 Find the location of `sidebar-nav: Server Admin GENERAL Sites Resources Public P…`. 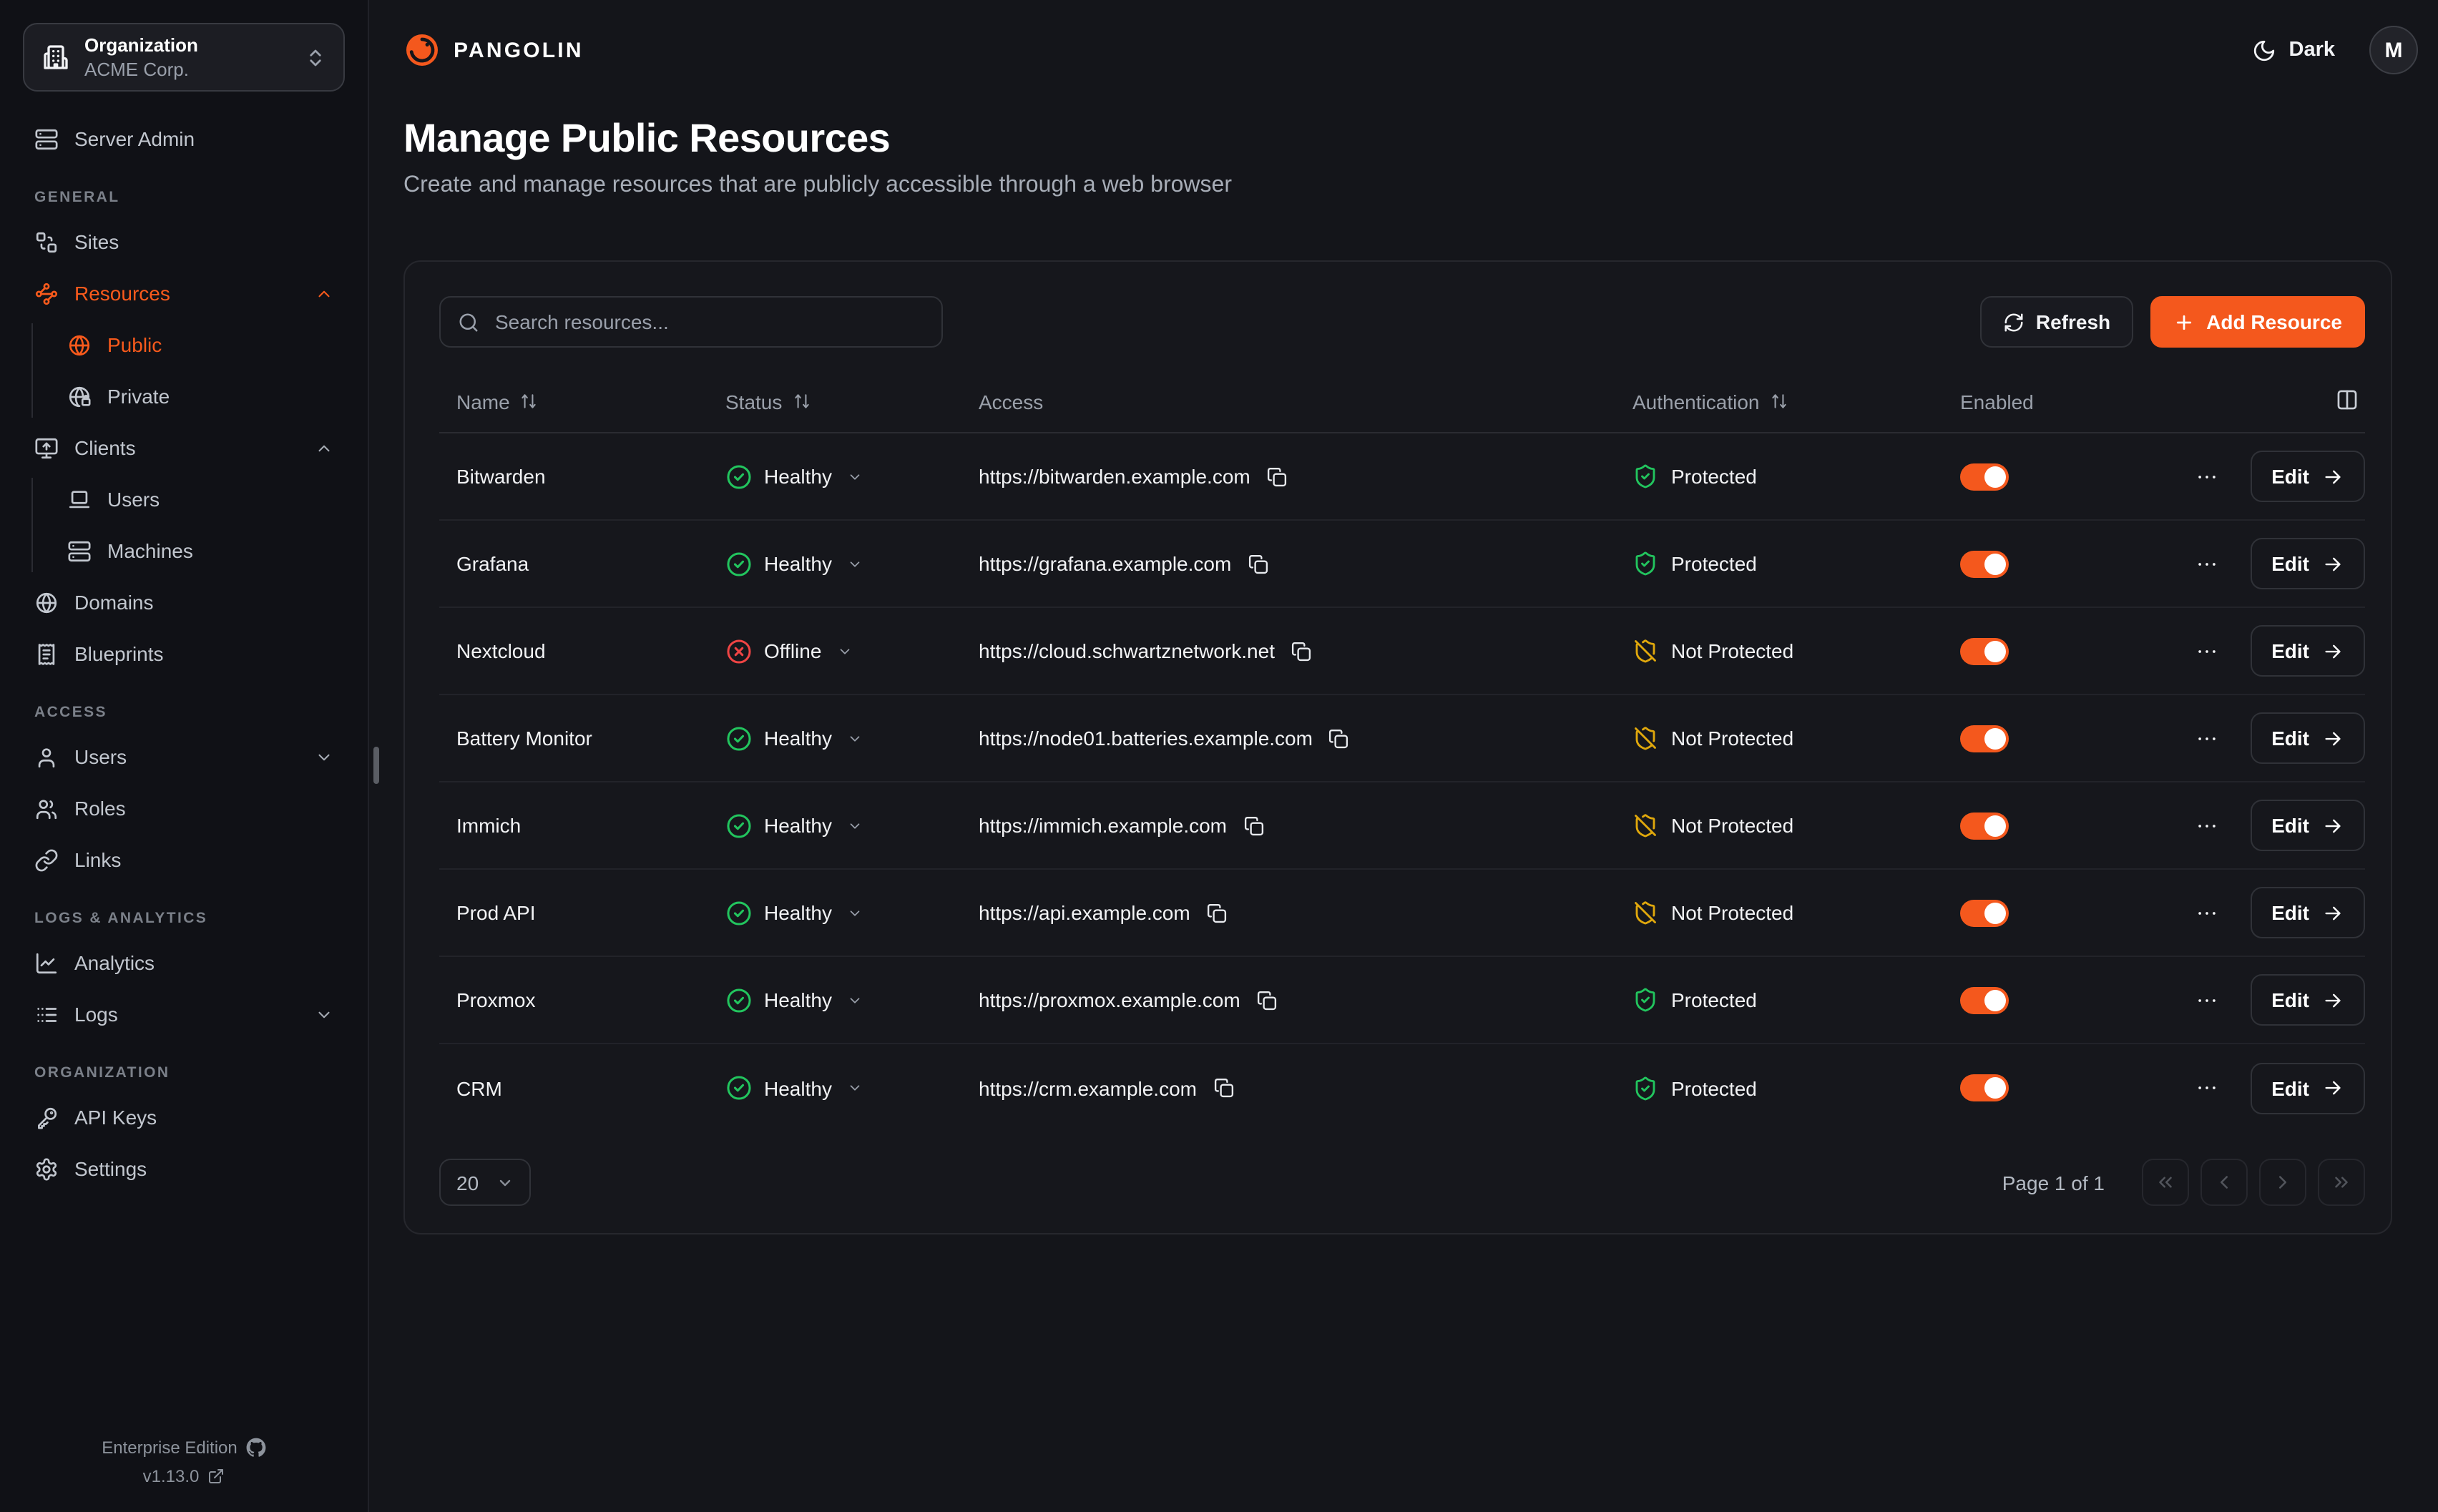

sidebar-nav: Server Admin GENERAL Sites Resources Public P… is located at coordinates (184, 658).